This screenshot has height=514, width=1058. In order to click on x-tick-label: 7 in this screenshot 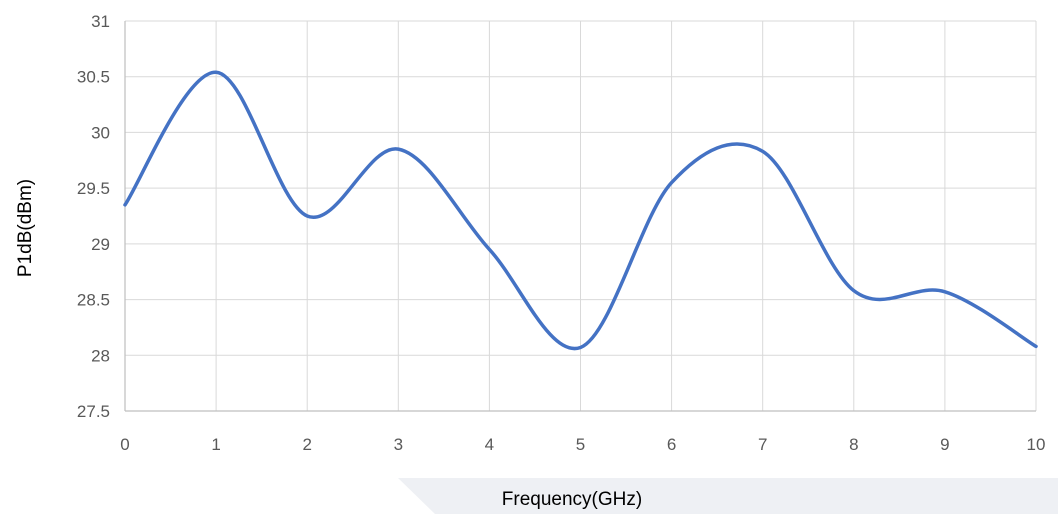, I will do `click(762, 444)`.